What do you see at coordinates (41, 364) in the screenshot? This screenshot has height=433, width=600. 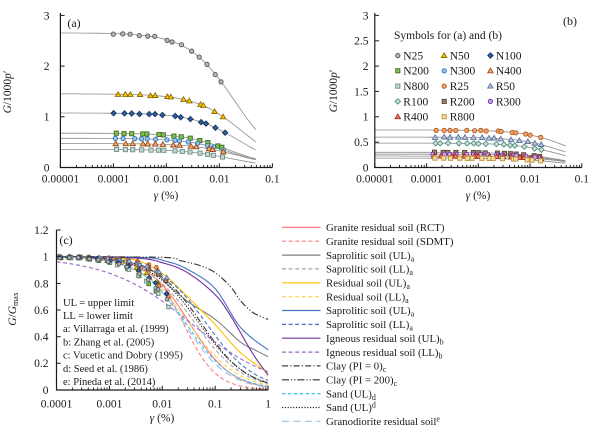 I see `svg-text: 0.2` at bounding box center [41, 364].